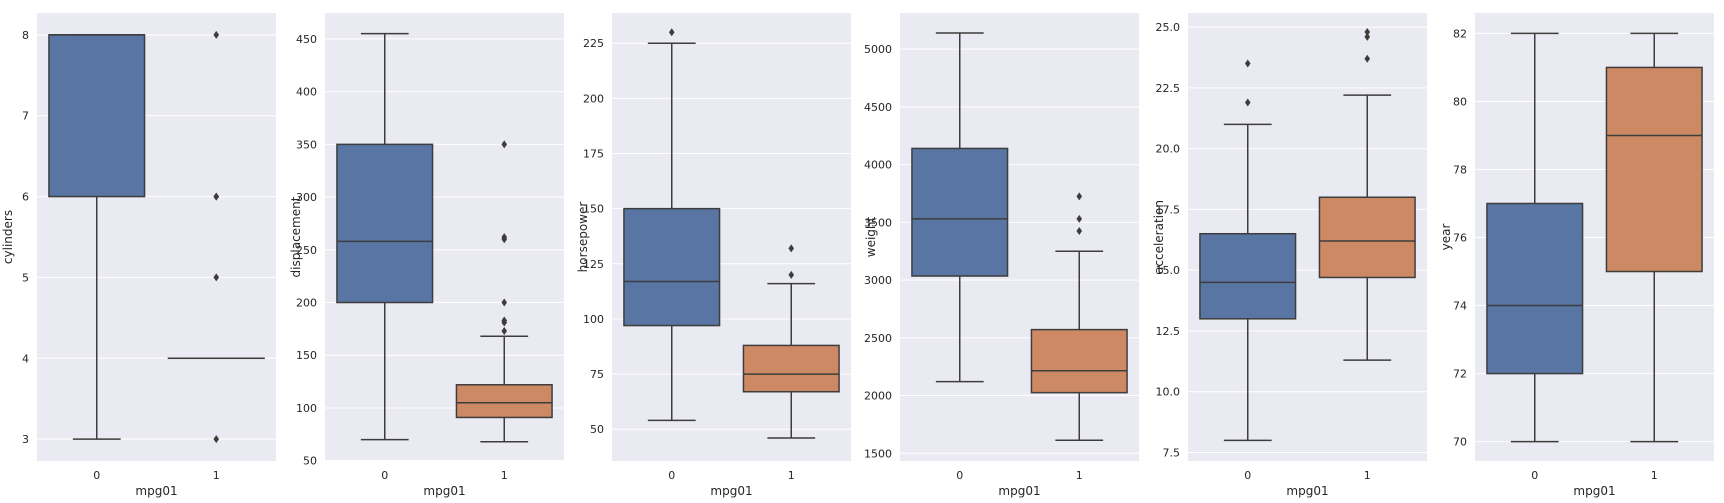 This screenshot has width=1724, height=503. Describe the element at coordinates (878, 453) in the screenshot. I see `y-tick-label: 1500` at that location.